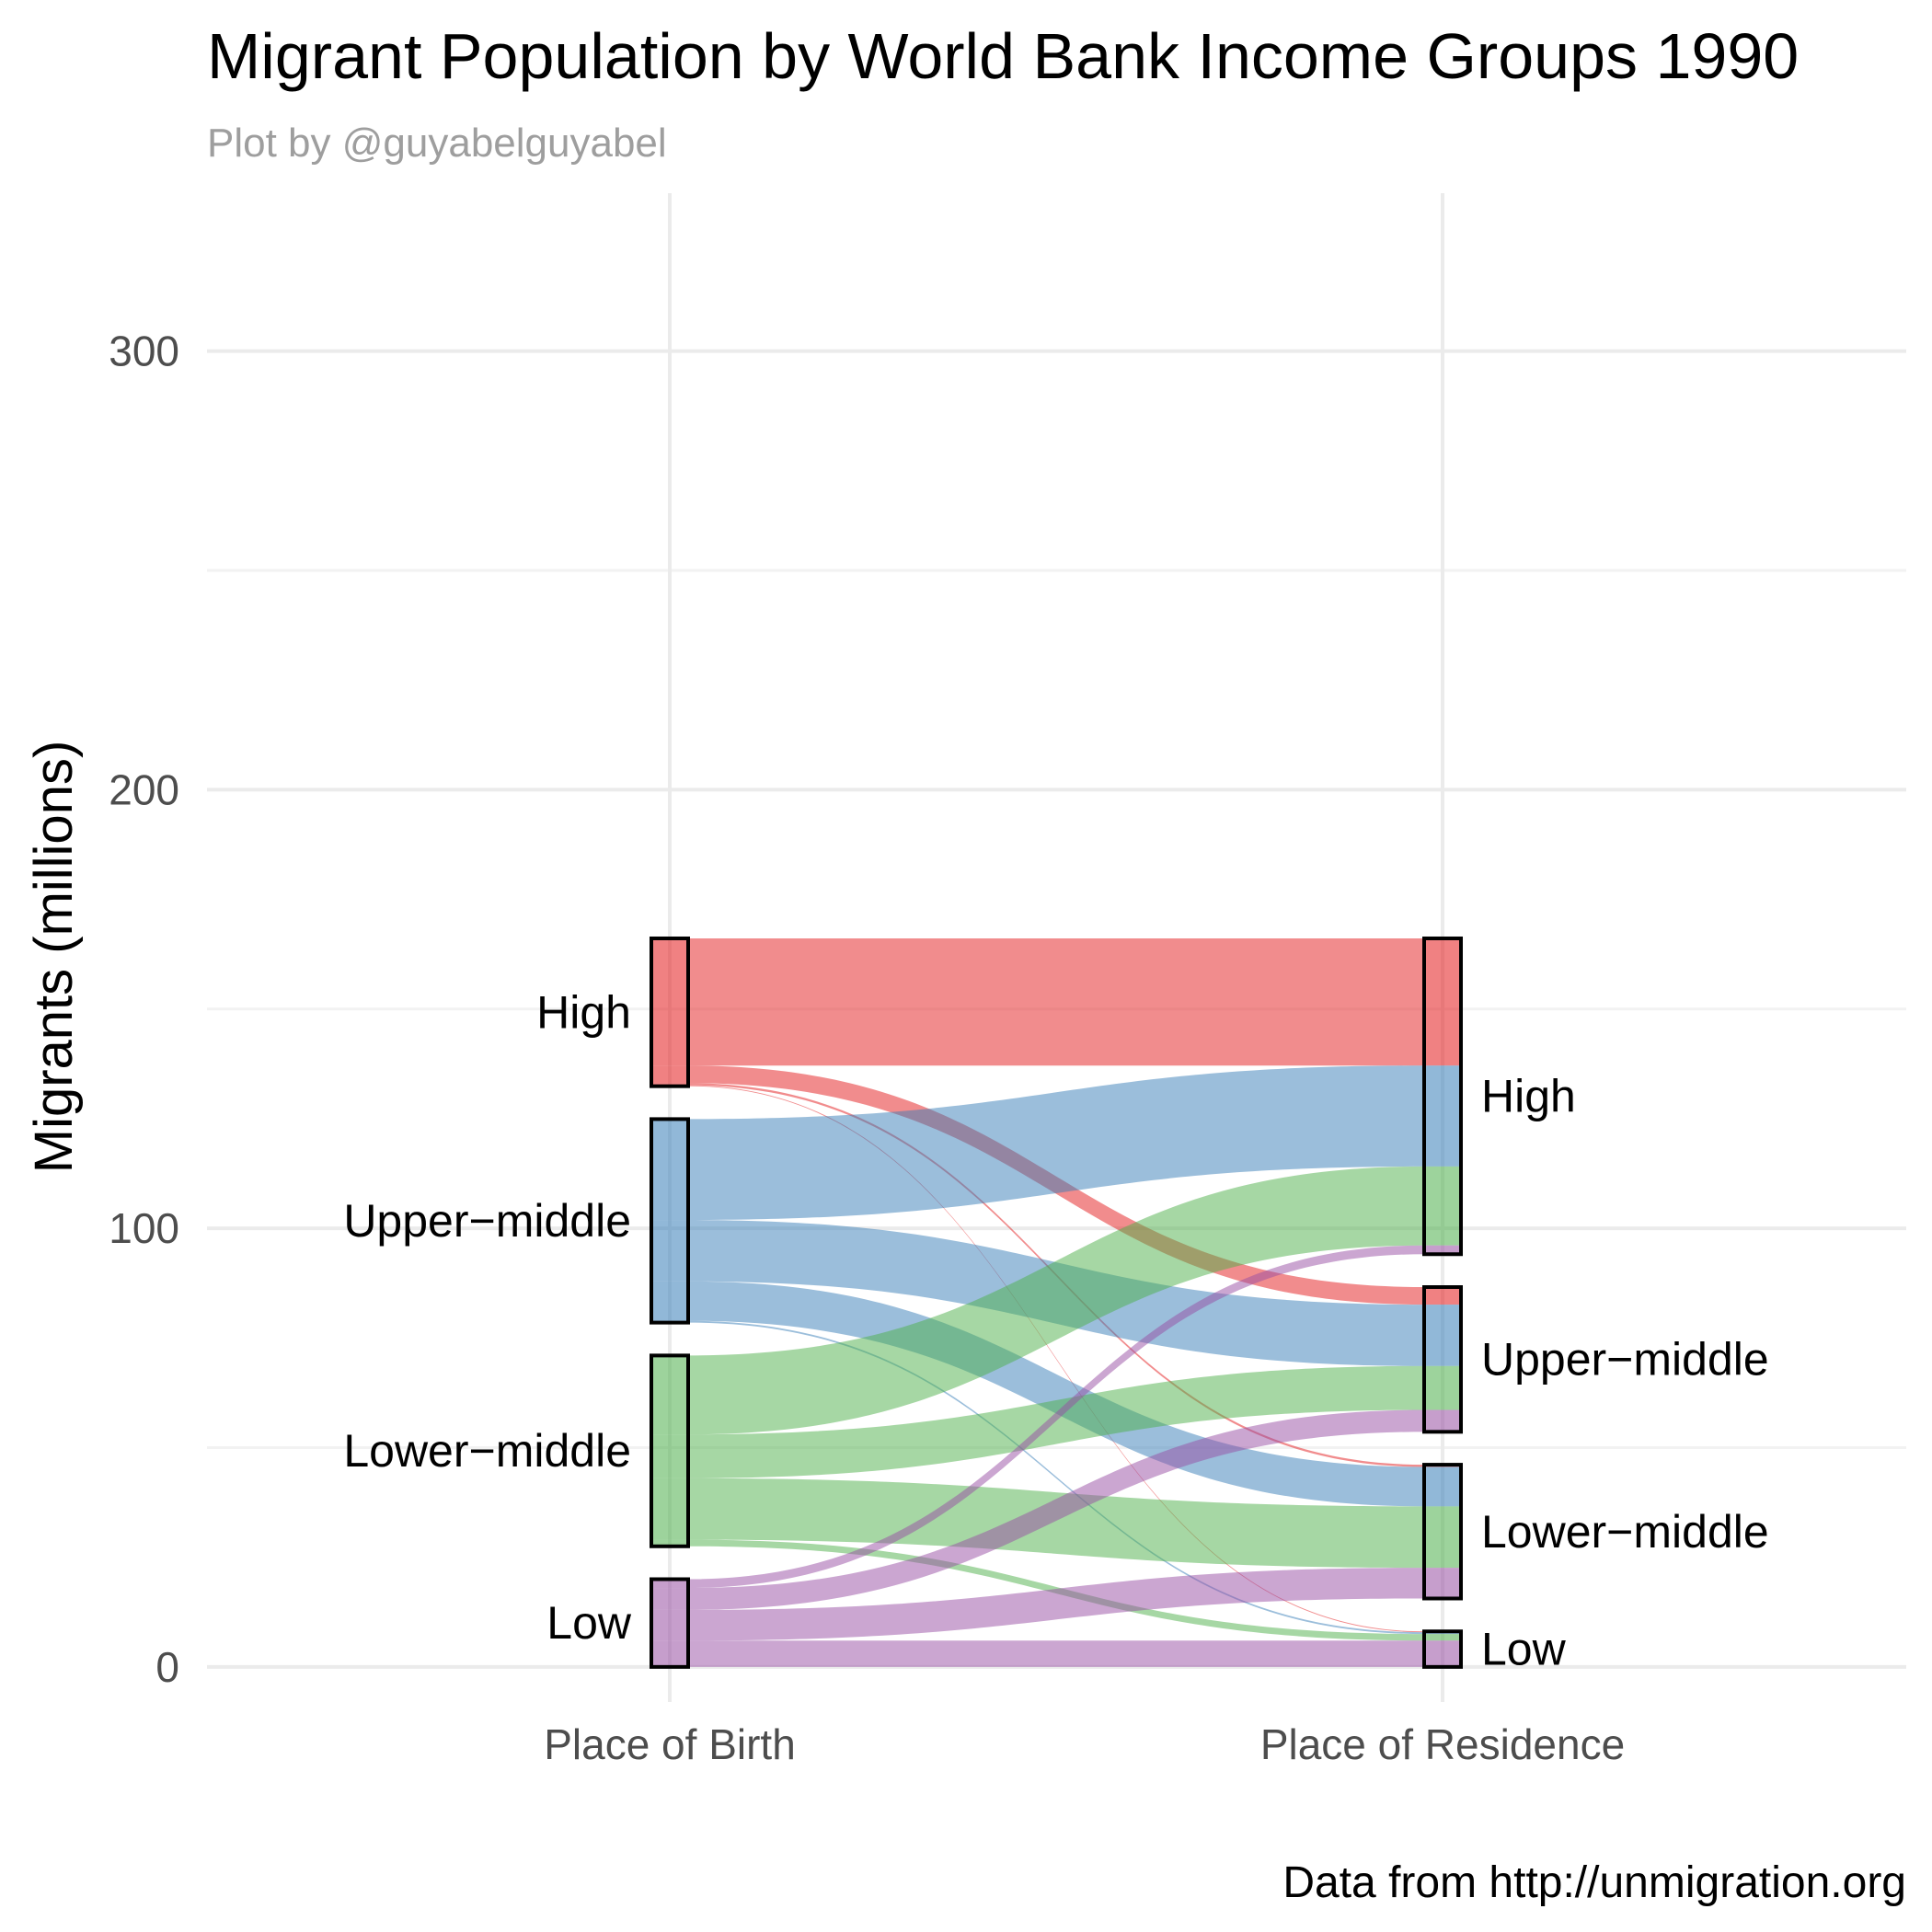 Image resolution: width=1932 pixels, height=1932 pixels. What do you see at coordinates (1528, 1096) in the screenshot?
I see `stratum-label-residence-high: High` at bounding box center [1528, 1096].